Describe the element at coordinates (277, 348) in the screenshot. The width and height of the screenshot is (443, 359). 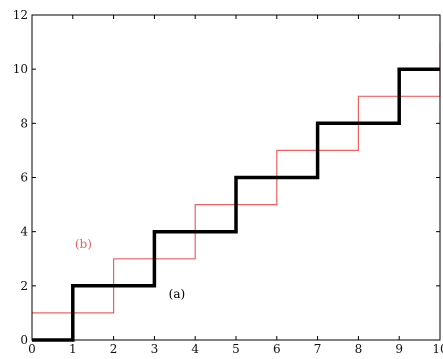
I see `x-tick-label: 6` at that location.